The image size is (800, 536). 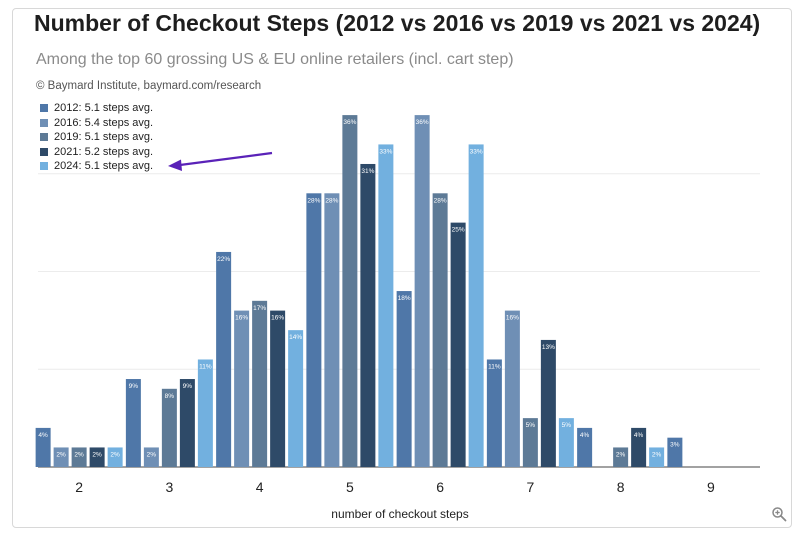 What do you see at coordinates (440, 487) in the screenshot?
I see `x-tick-label: 6` at bounding box center [440, 487].